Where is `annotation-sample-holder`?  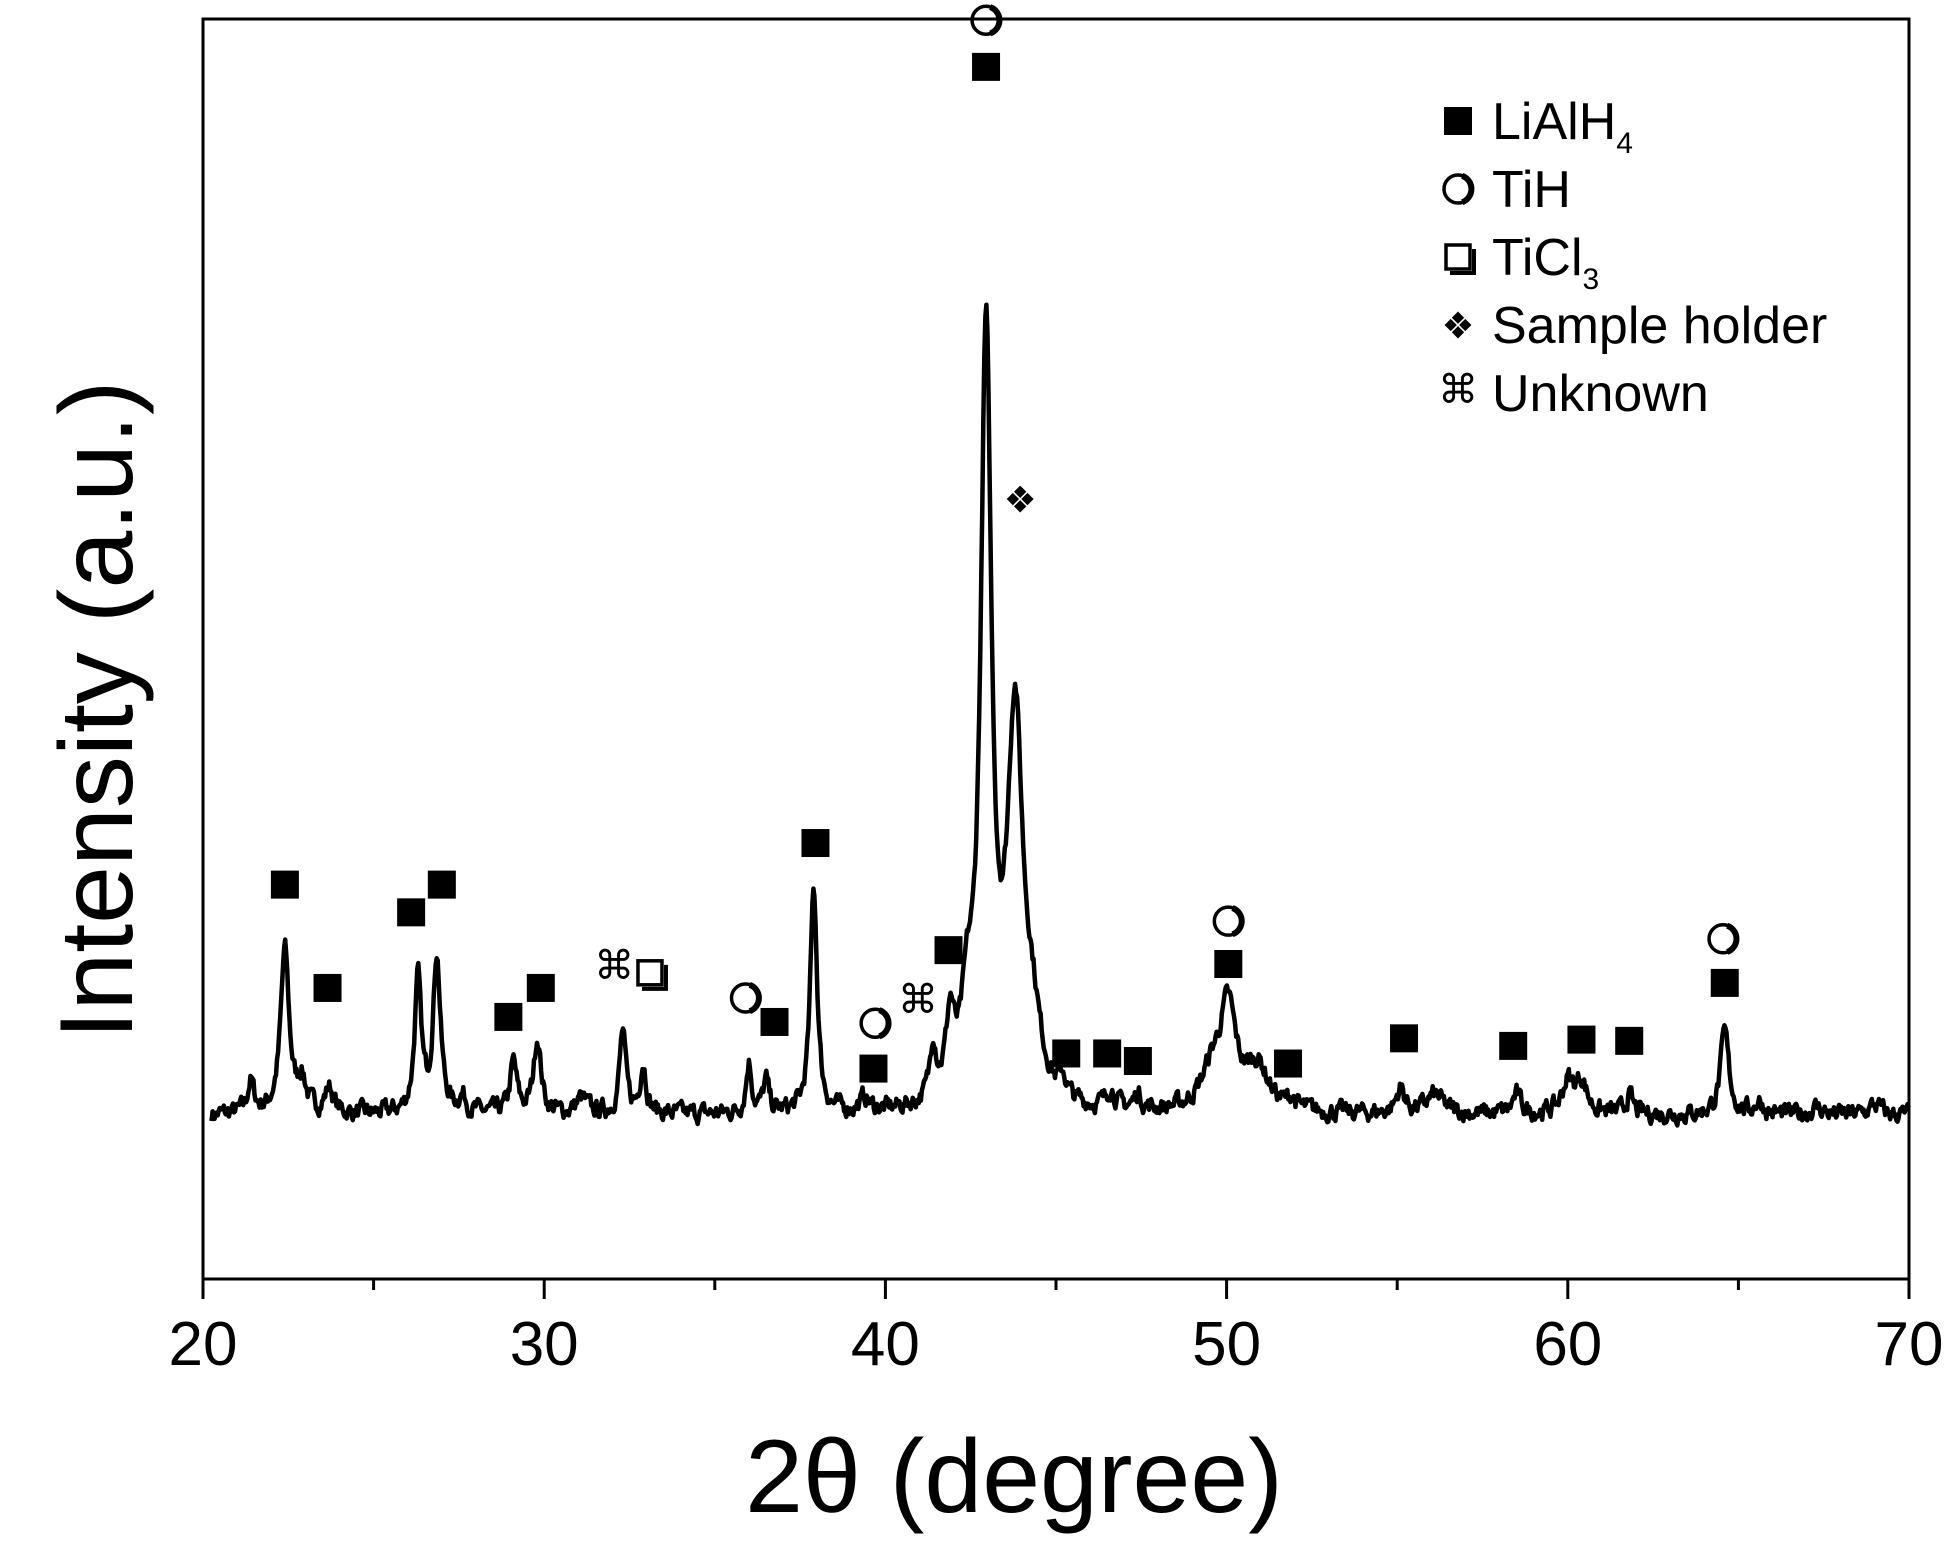
annotation-sample-holder is located at coordinates (1020, 499).